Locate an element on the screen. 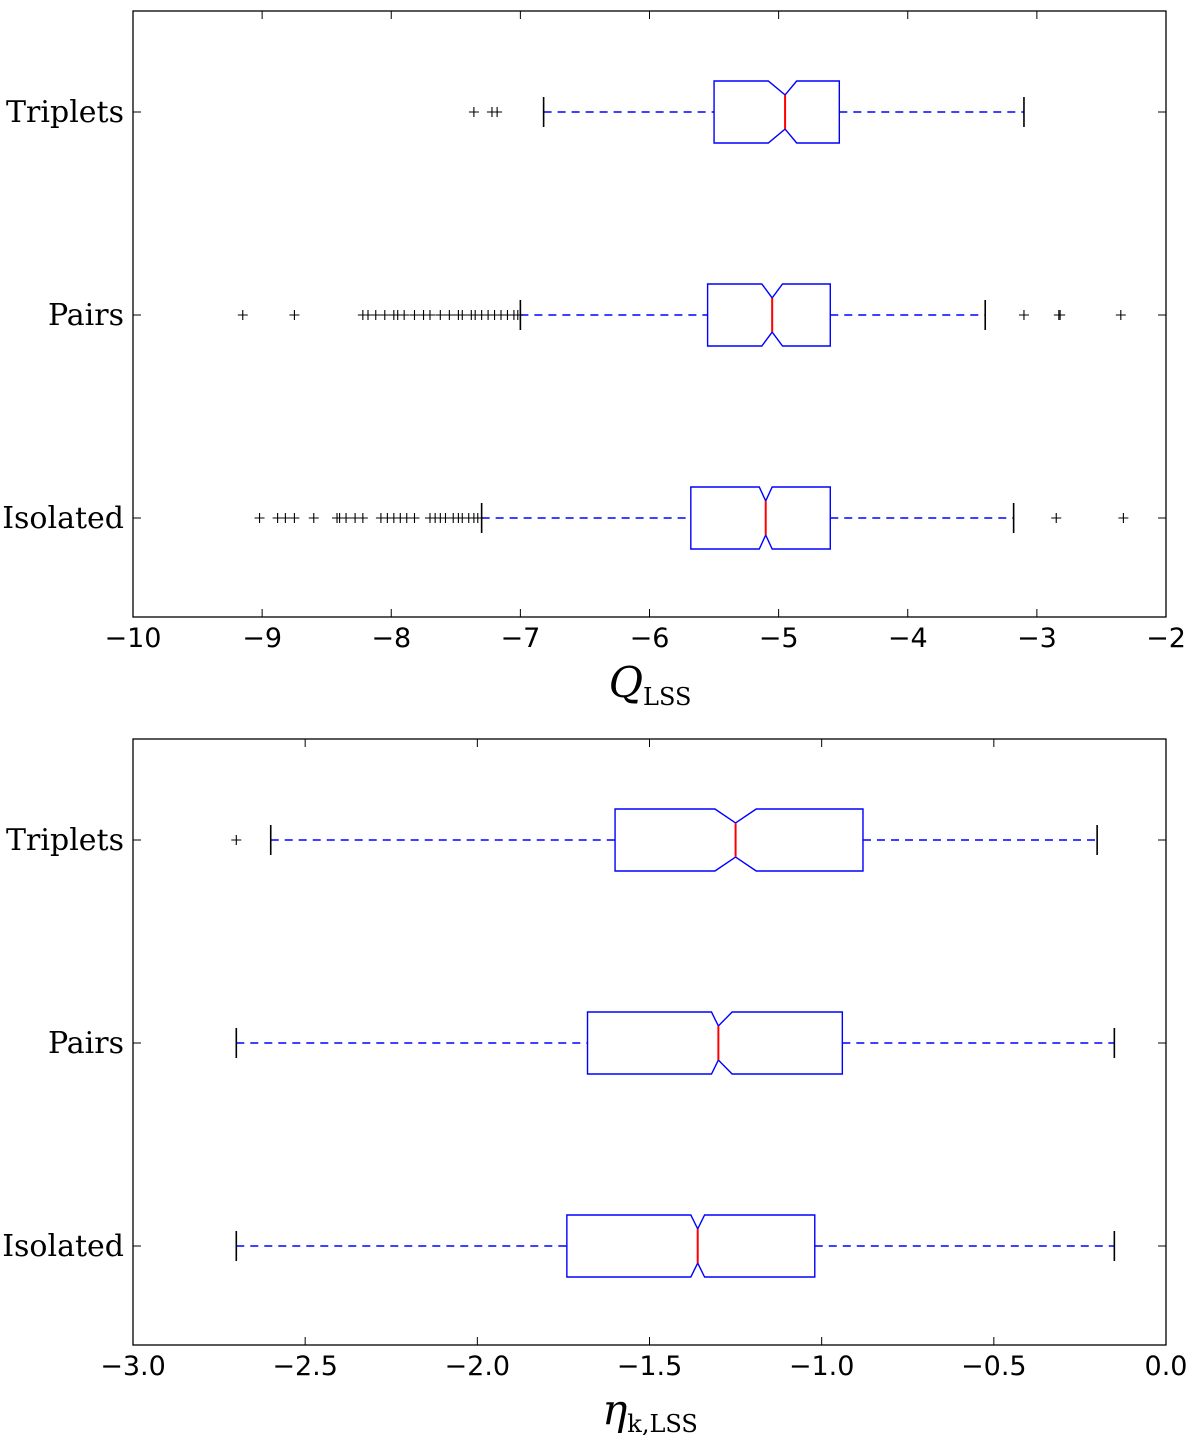  x-axis-label-main: η is located at coordinates (614, 1409).